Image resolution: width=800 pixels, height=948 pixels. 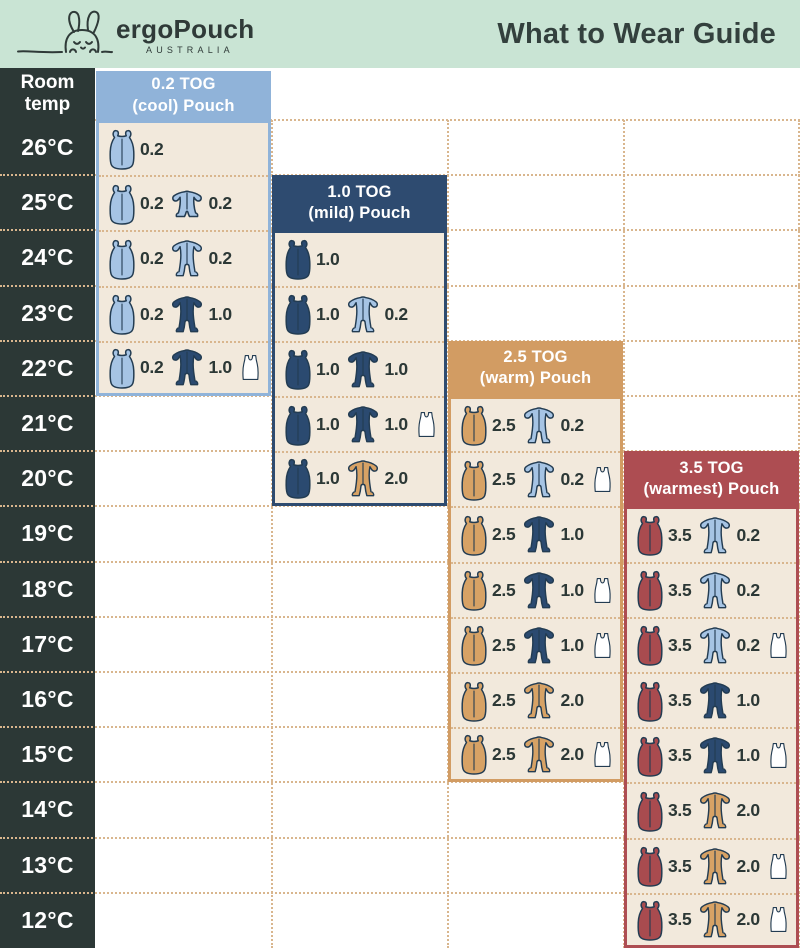 I want to click on guide-row-2.5-20C: 2.5 0.2, so click(x=535, y=478).